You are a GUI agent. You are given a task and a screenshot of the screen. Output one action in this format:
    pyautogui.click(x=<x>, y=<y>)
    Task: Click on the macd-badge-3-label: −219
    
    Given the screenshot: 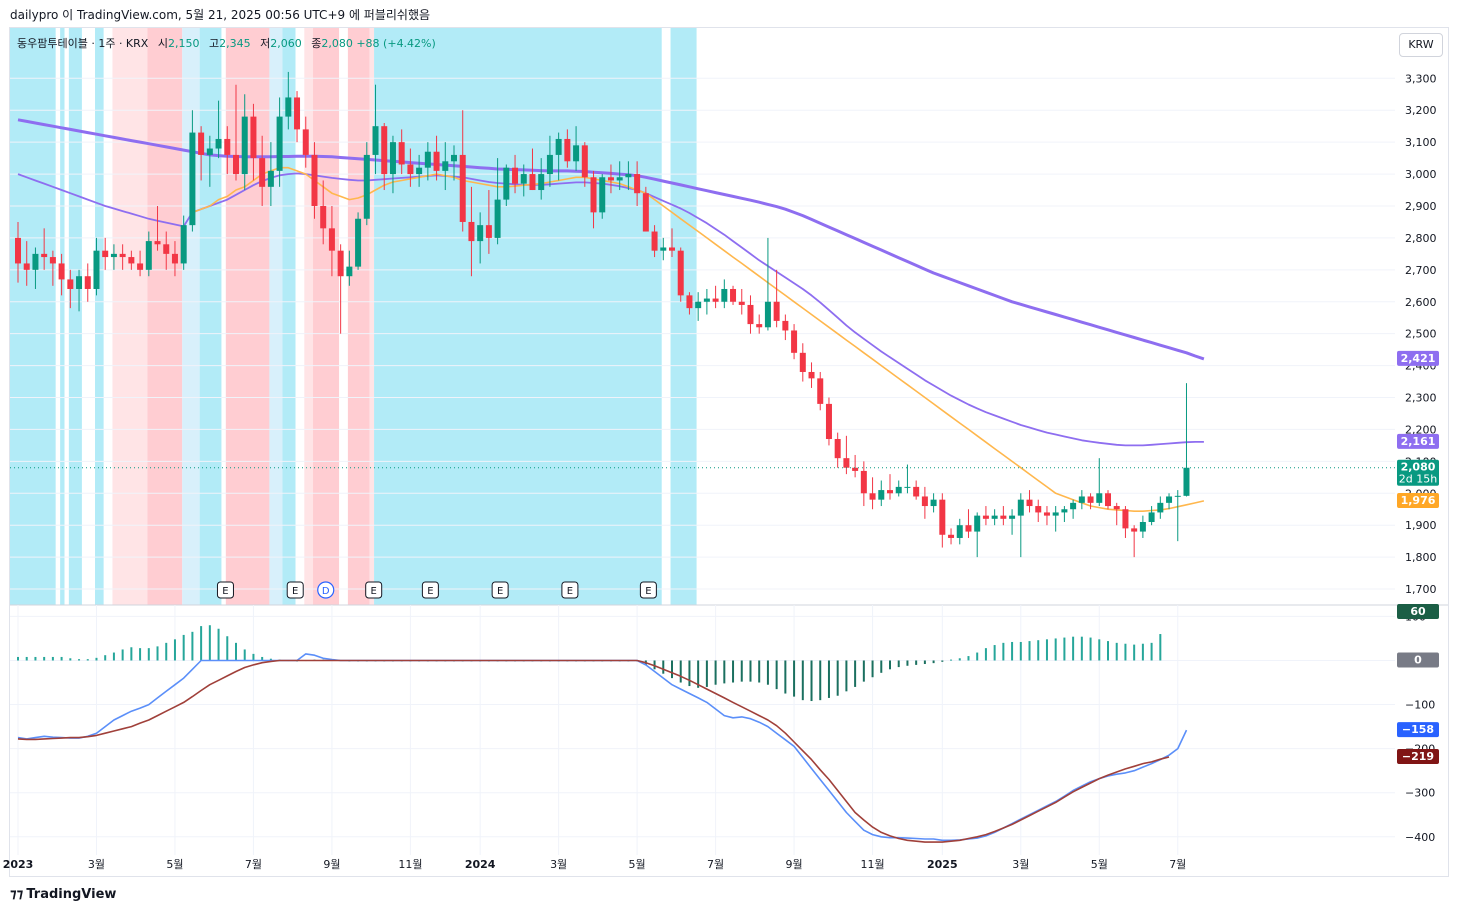 What is the action you would take?
    pyautogui.click(x=1418, y=756)
    